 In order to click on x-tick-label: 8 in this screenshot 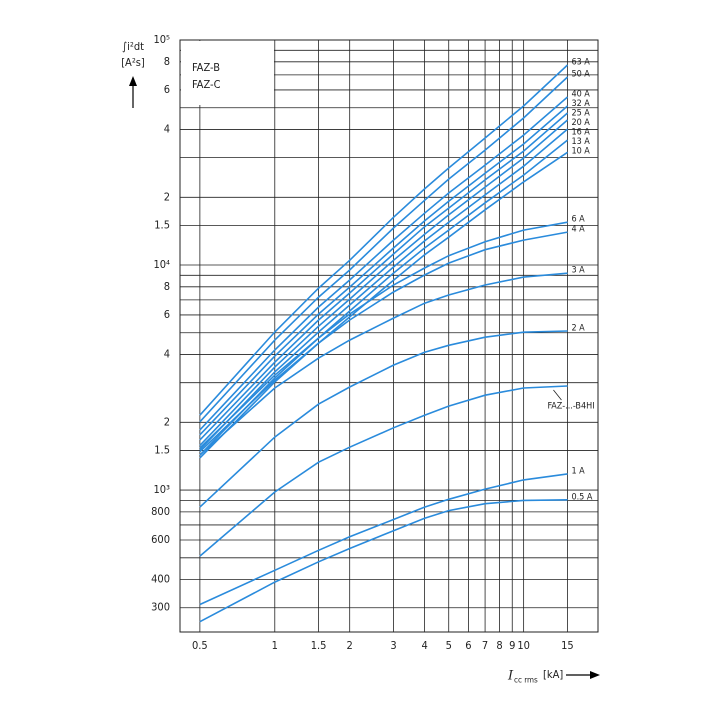, I will do `click(499, 645)`.